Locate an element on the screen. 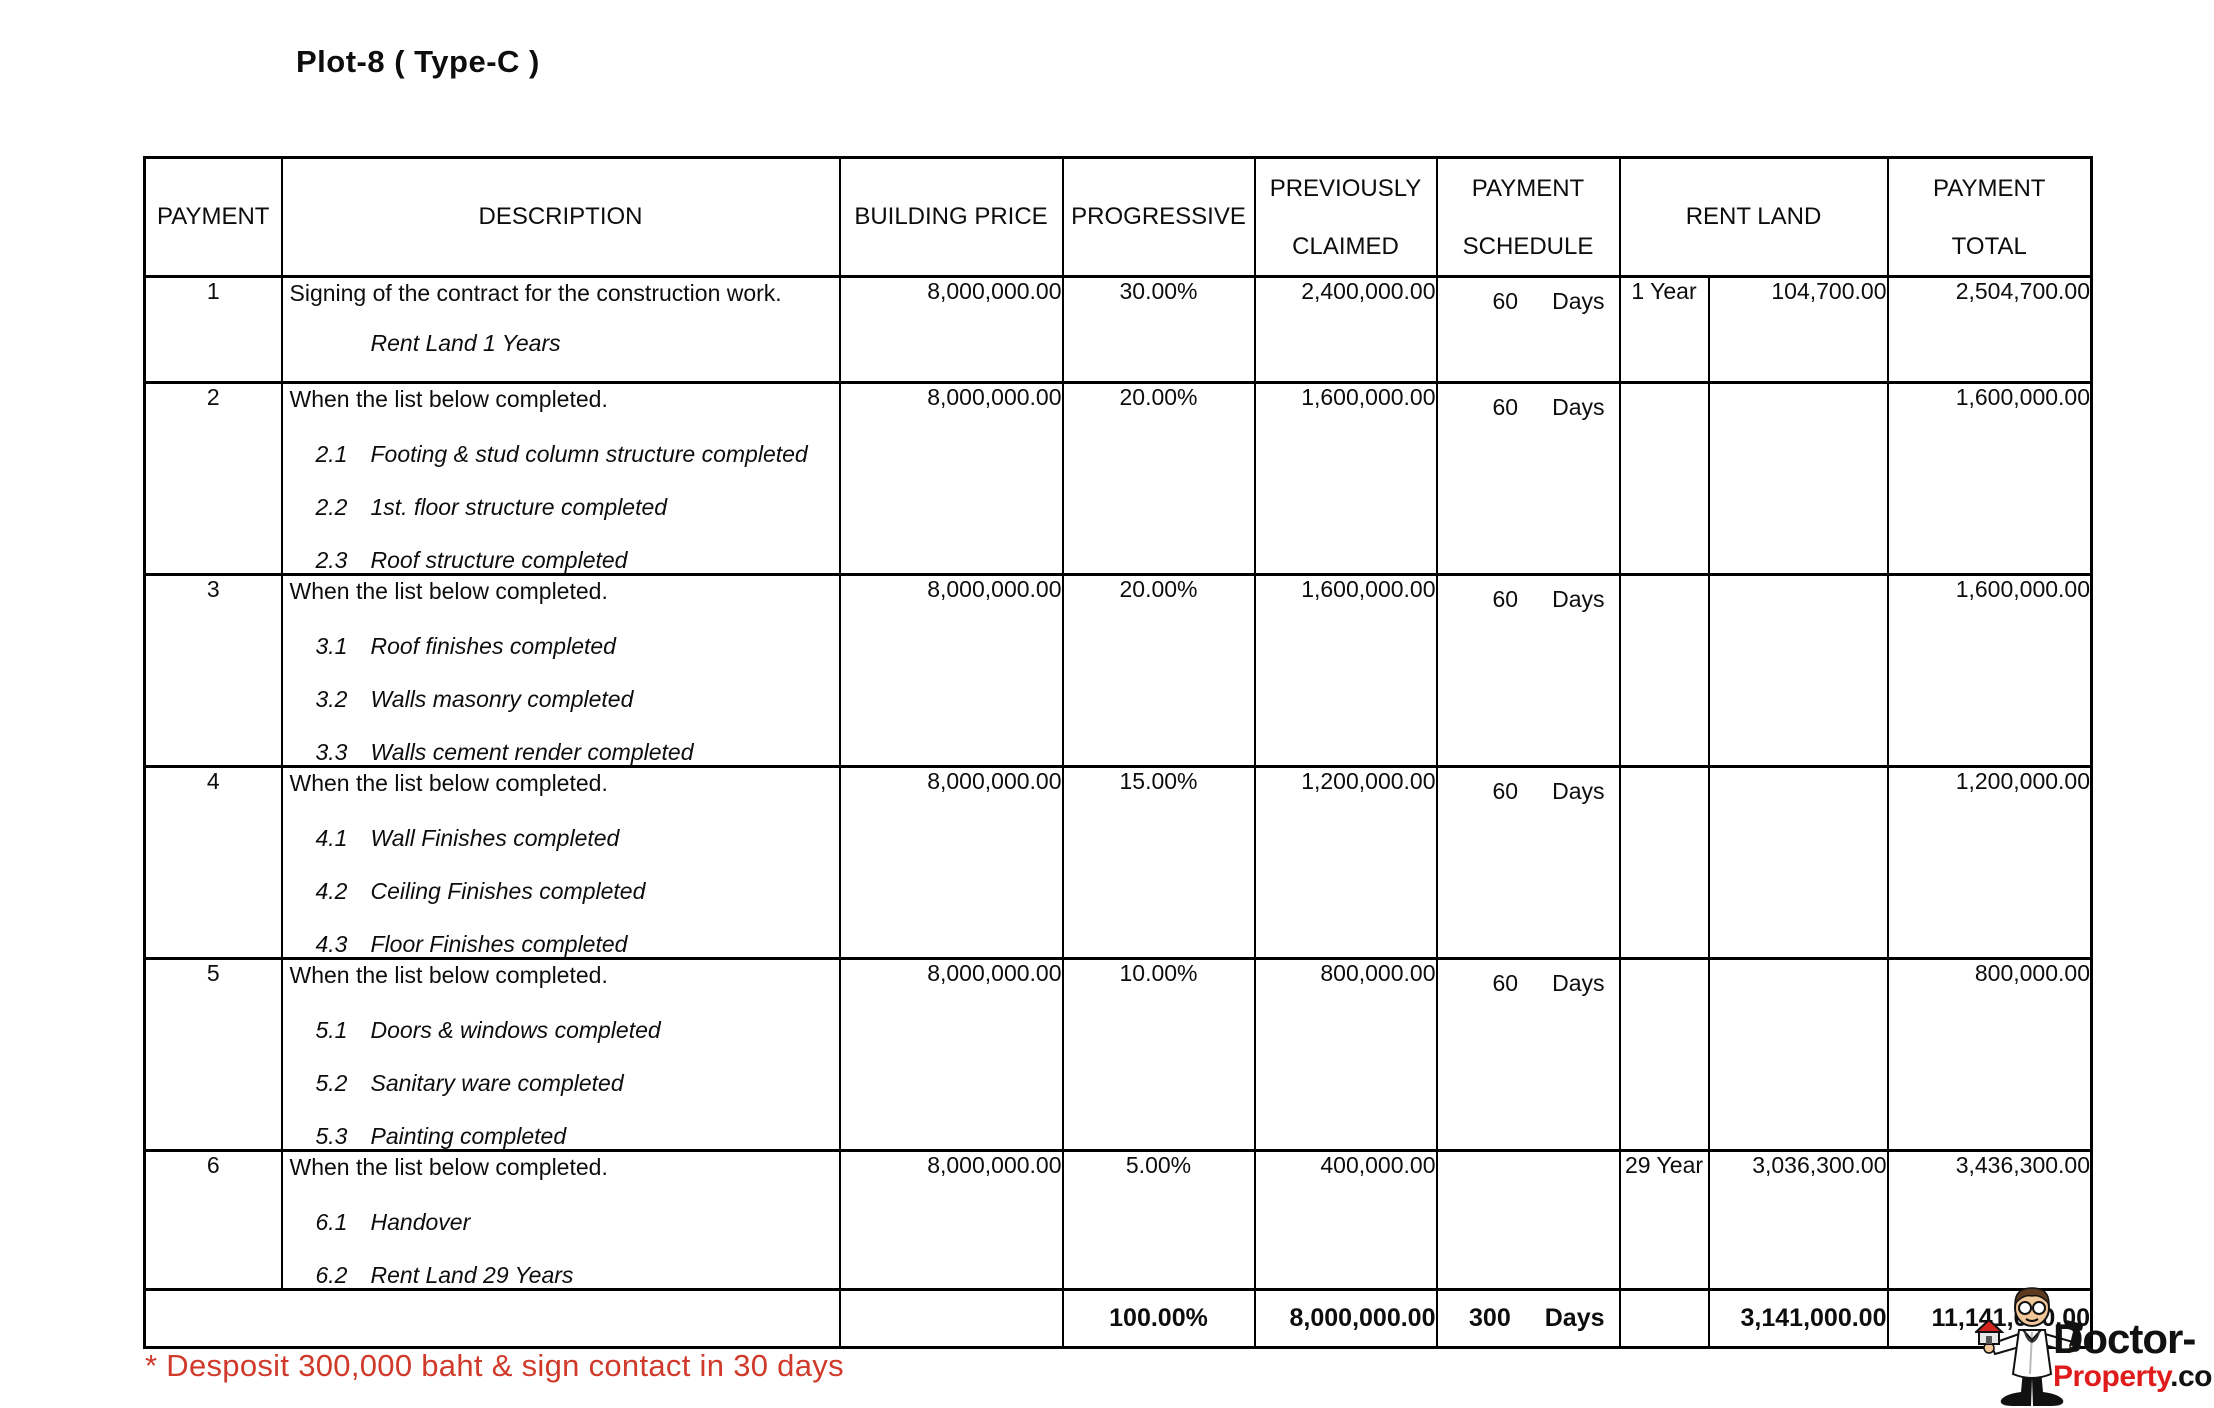 The width and height of the screenshot is (2214, 1408). total-progressive-cell: 100.00% is located at coordinates (1158, 1318).